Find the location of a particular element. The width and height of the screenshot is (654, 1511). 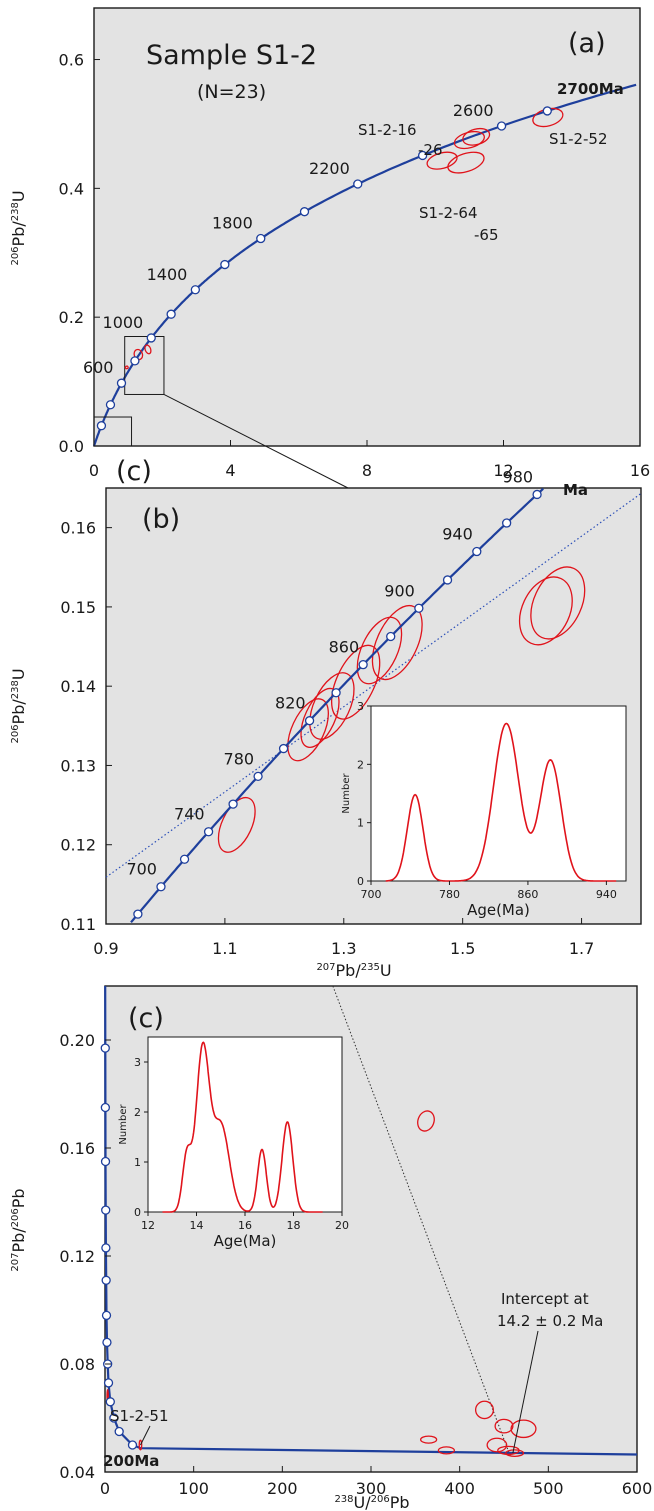

intercept-label-line2: 14.2 ± 0.2 Ma is located at coordinates (550, 1321).